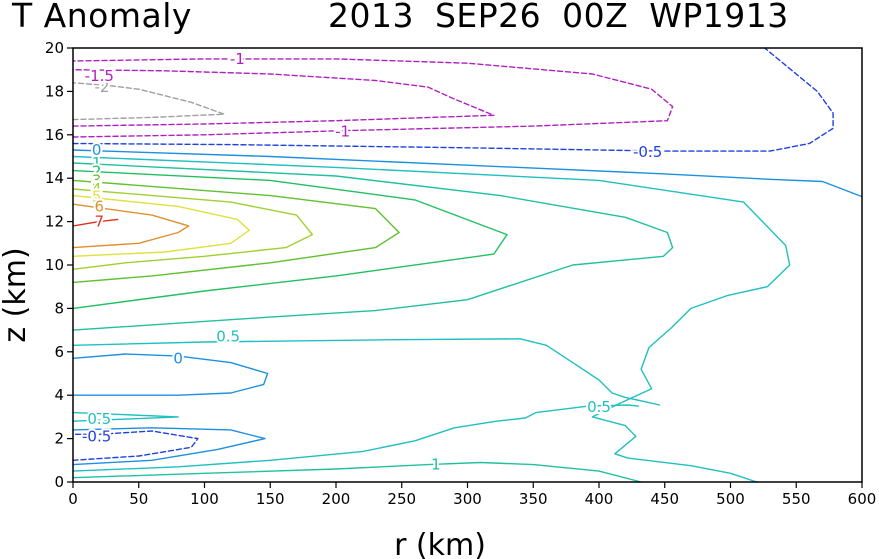  Describe the element at coordinates (59, 352) in the screenshot. I see `y-tick-label: 6` at that location.